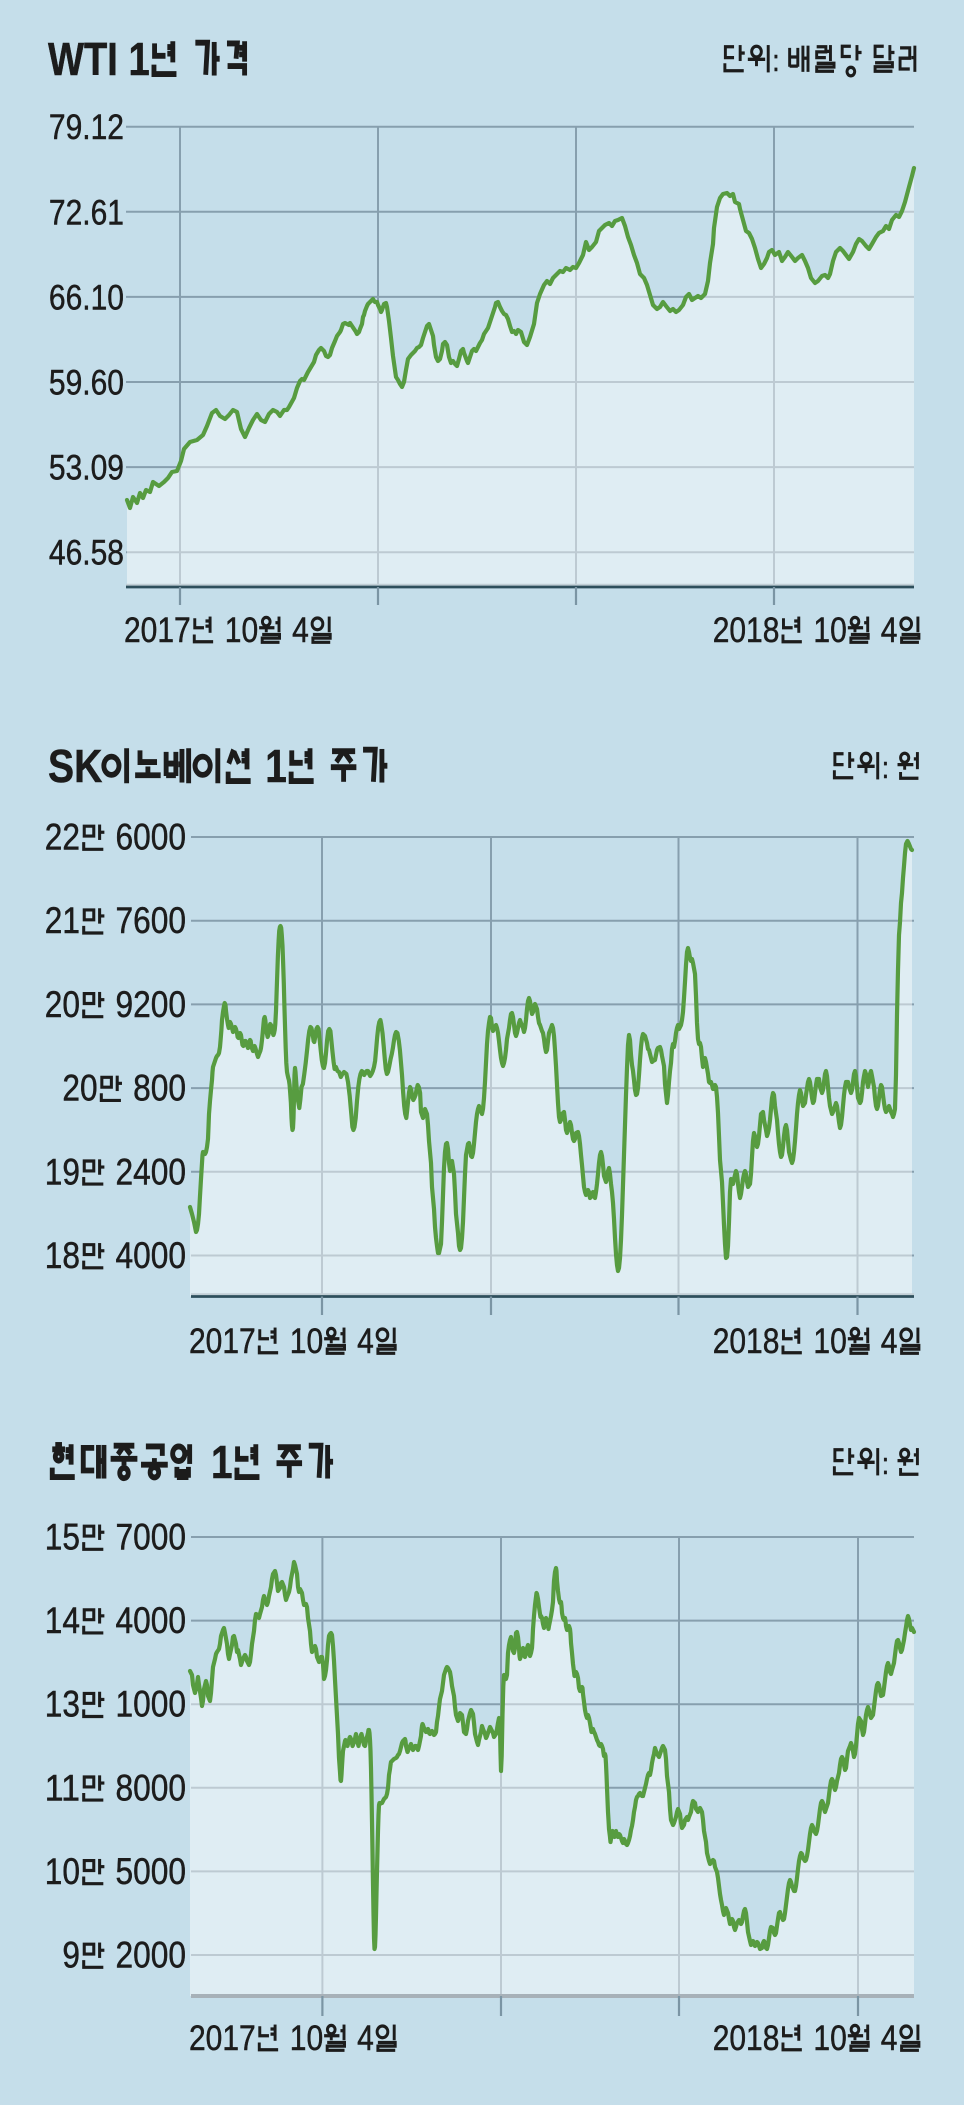 The width and height of the screenshot is (964, 2105). Describe the element at coordinates (151, 1704) in the screenshot. I see `svg-text: 1000` at that location.